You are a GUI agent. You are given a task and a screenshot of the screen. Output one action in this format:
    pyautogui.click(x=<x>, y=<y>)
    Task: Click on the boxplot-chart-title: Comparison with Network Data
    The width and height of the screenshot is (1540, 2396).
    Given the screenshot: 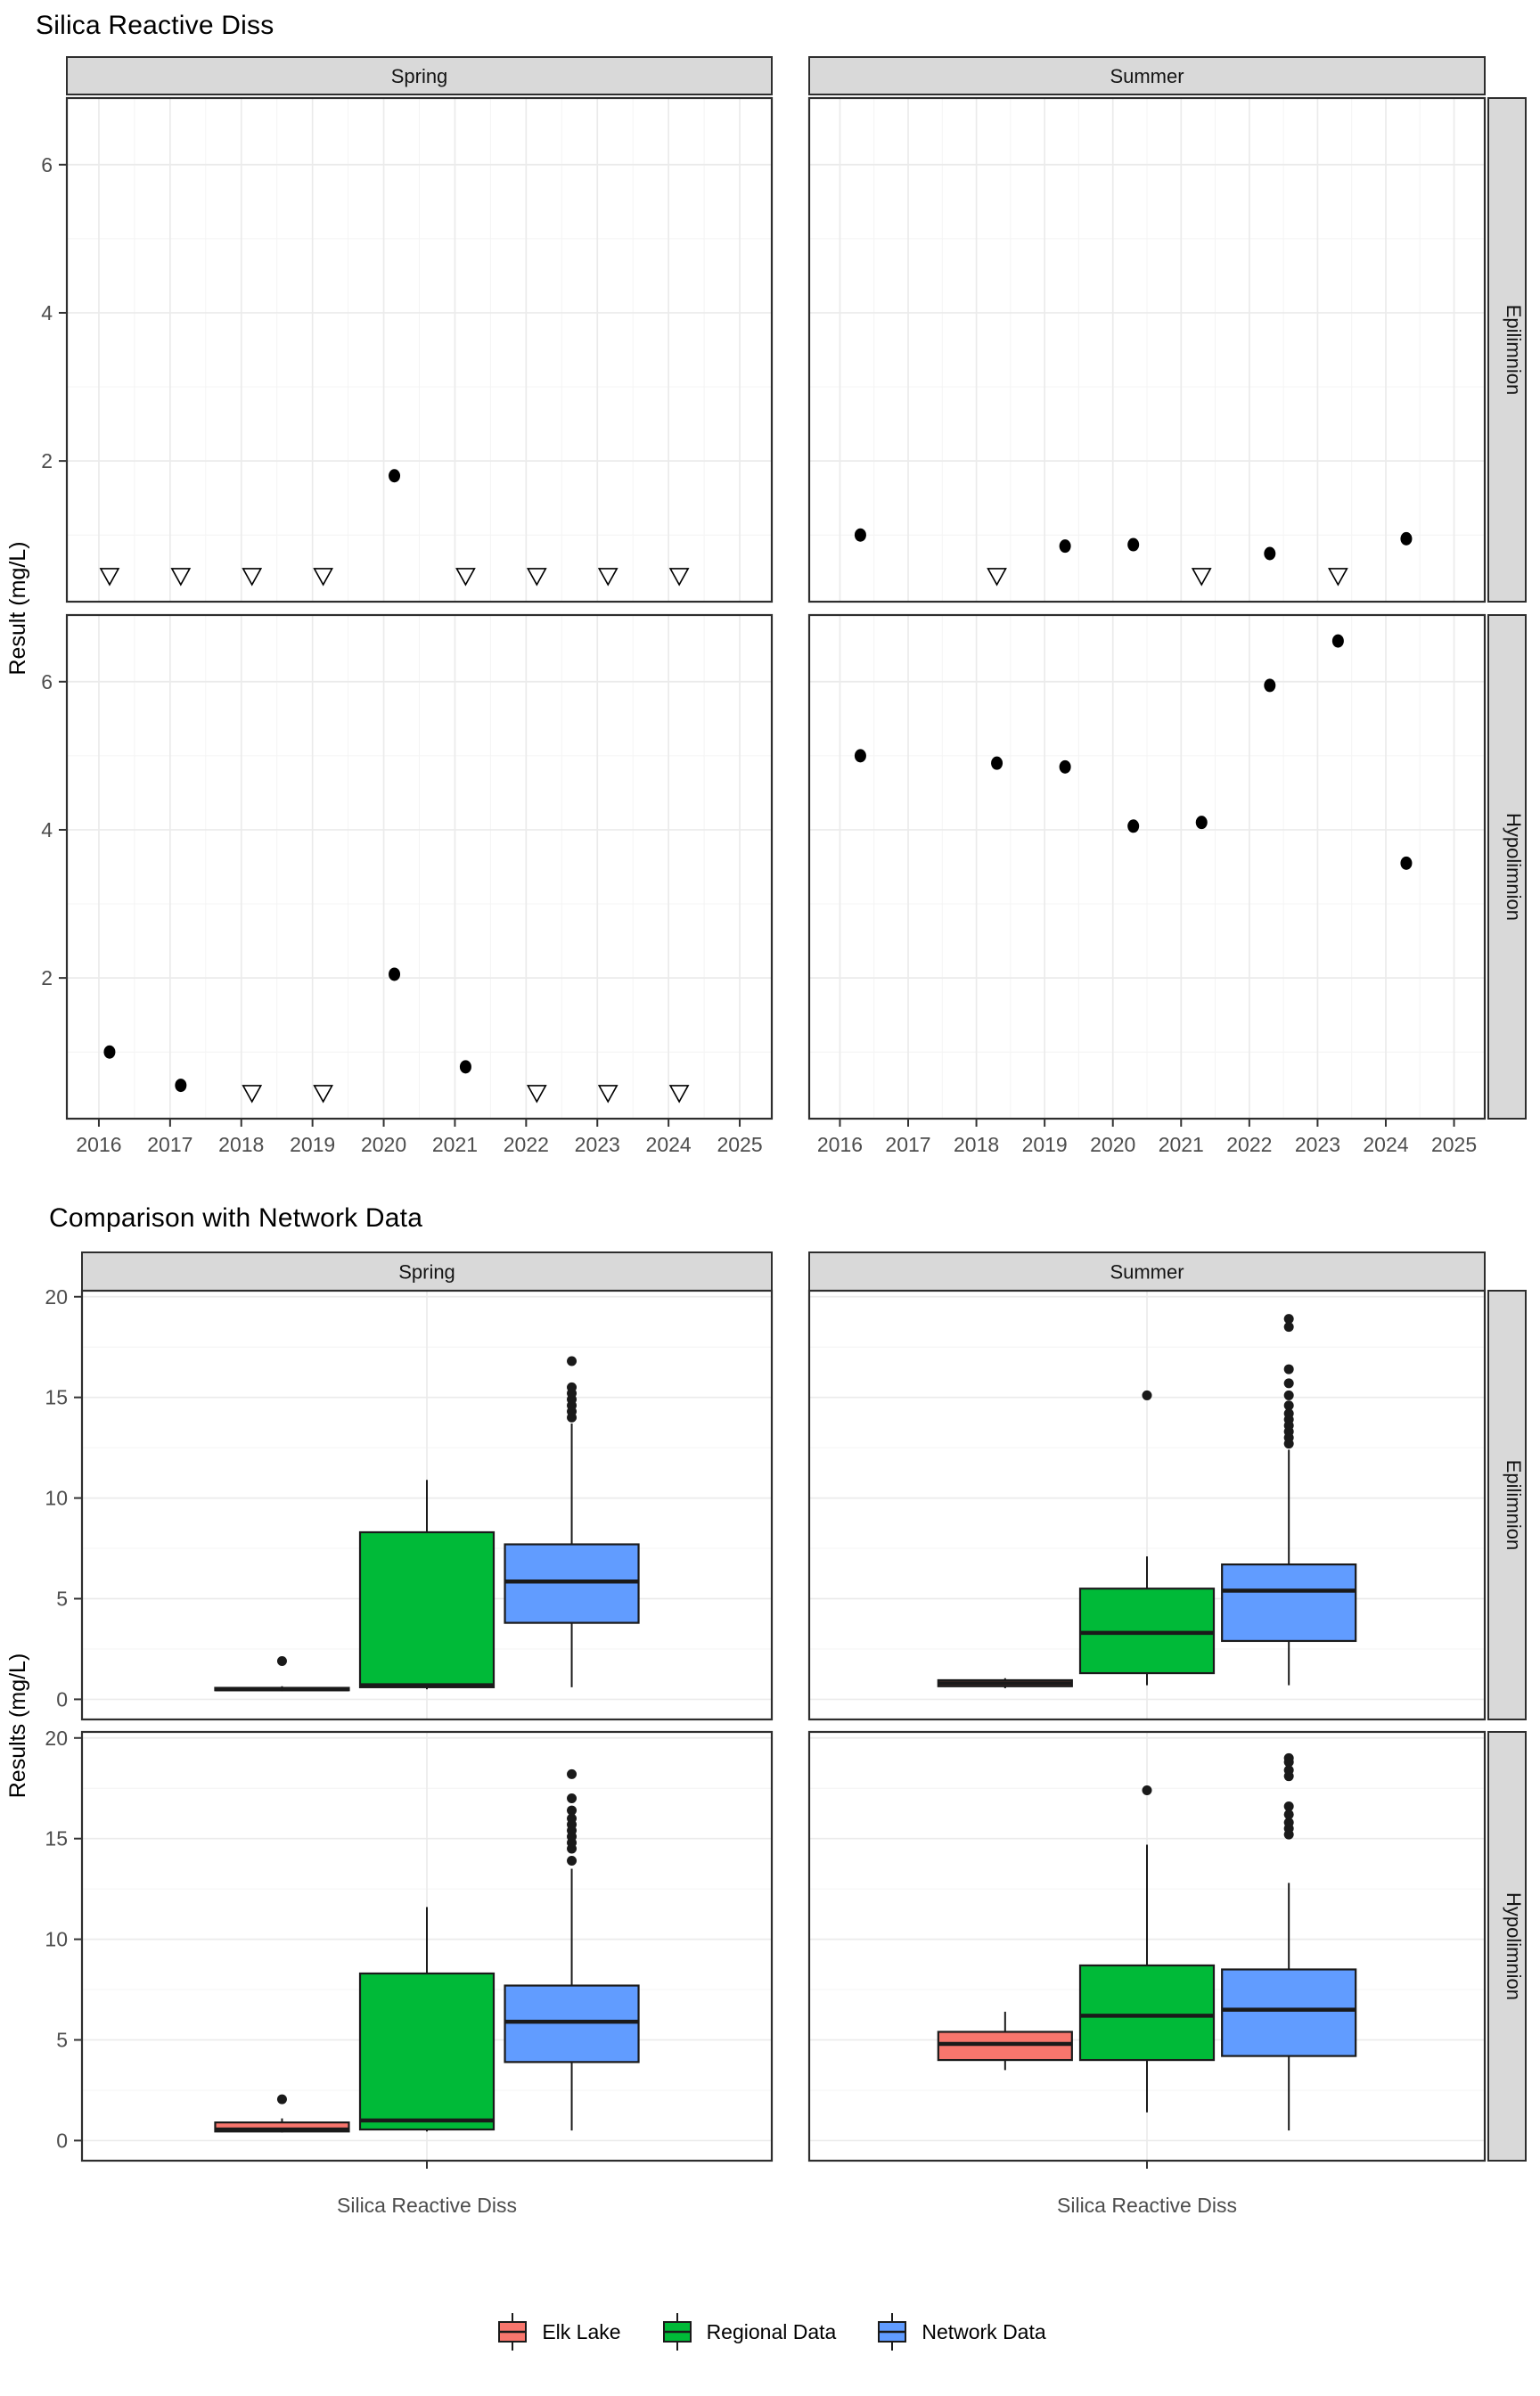 What is the action you would take?
    pyautogui.click(x=236, y=1218)
    